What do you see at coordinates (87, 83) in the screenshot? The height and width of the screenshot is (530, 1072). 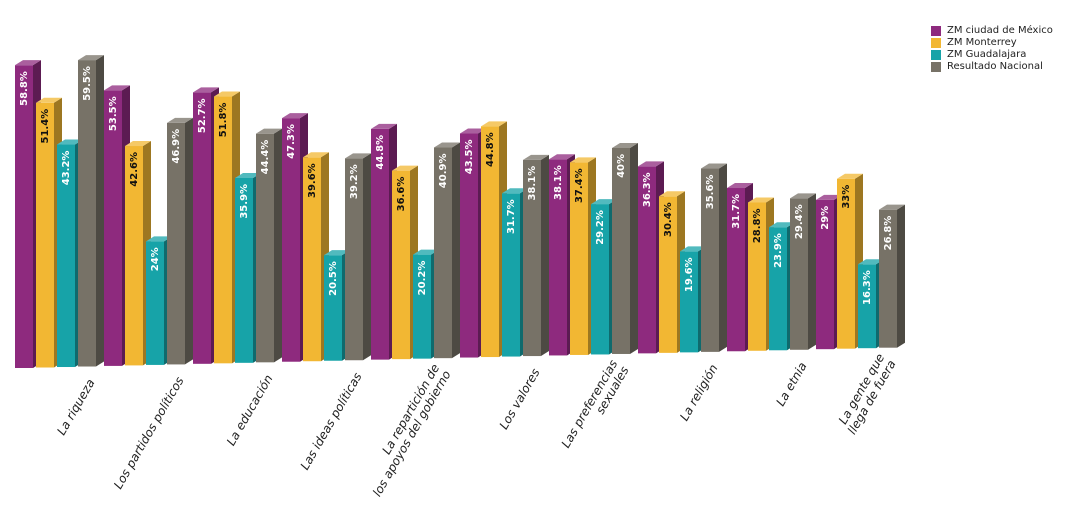 I see `data-label: 59.5%` at bounding box center [87, 83].